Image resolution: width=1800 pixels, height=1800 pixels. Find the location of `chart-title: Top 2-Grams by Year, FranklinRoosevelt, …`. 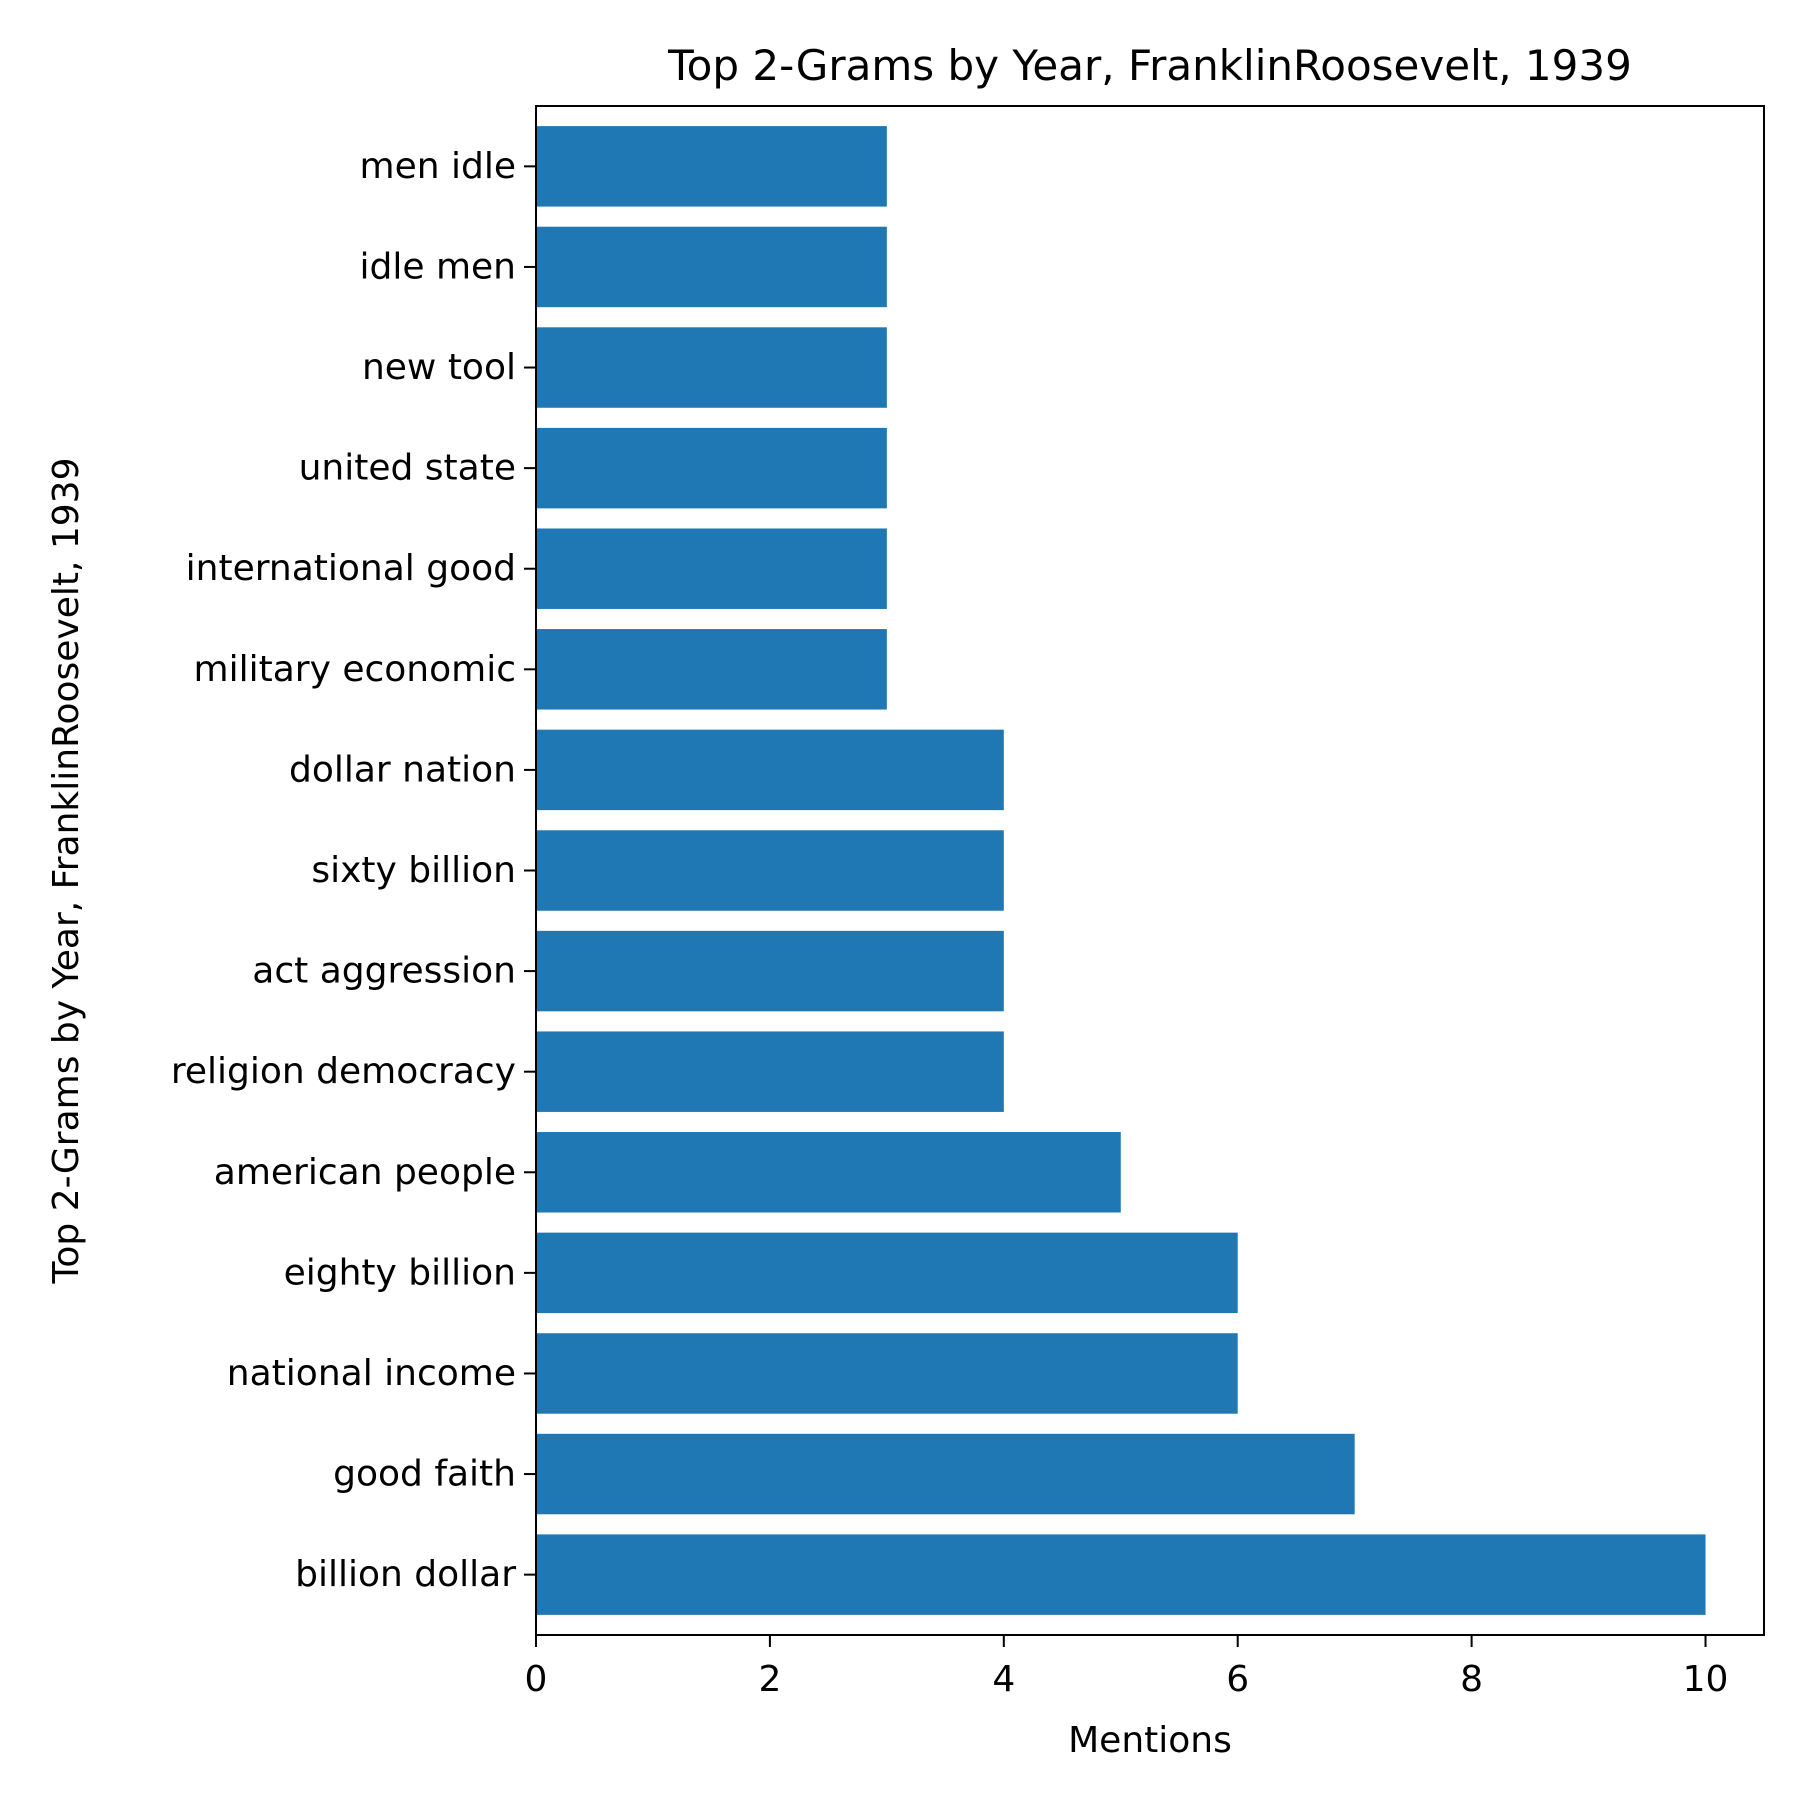

chart-title: Top 2-Grams by Year, FranklinRoosevelt, … is located at coordinates (1149, 65).